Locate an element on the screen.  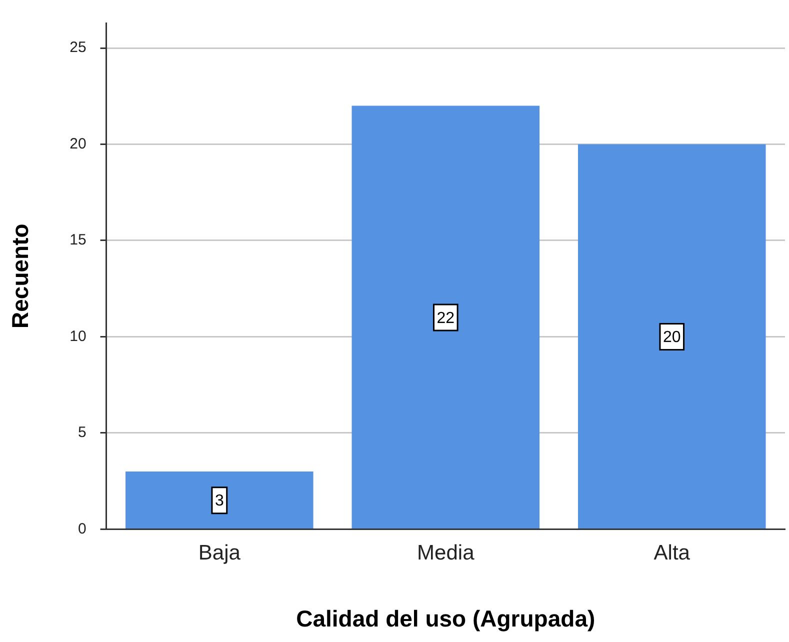
y-tick-label: 10 is located at coordinates (78, 336).